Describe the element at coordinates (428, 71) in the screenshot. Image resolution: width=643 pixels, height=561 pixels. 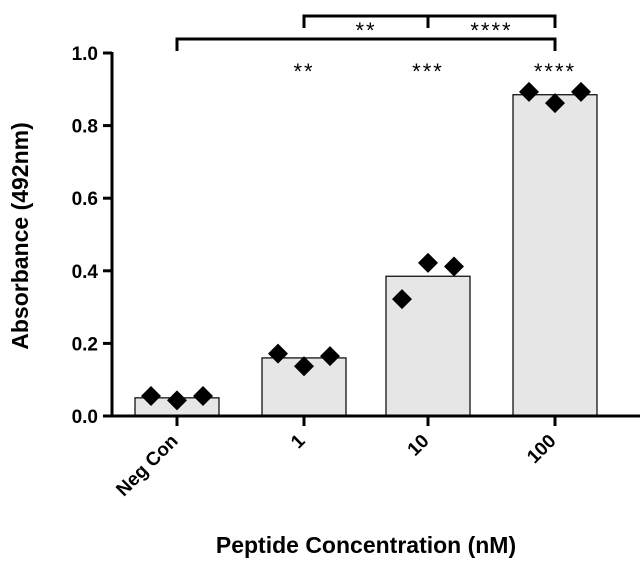
I see `significance-label: ***` at that location.